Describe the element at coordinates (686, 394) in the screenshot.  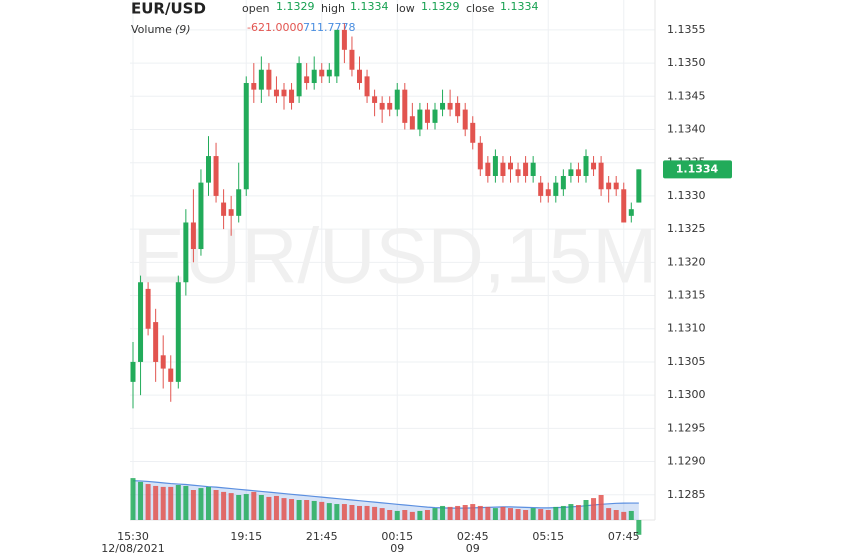
I see `y-tick-label: 1.1300` at that location.